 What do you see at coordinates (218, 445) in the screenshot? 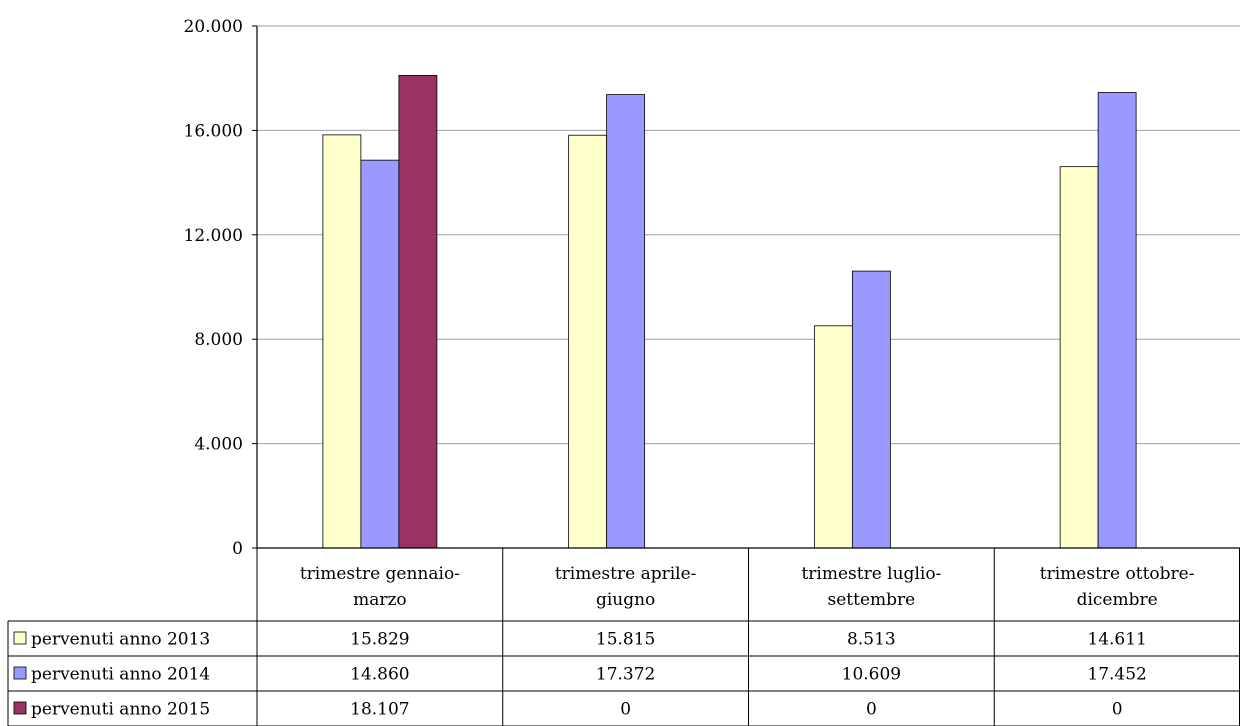
I see `y-tick-label-1: 4.000` at bounding box center [218, 445].